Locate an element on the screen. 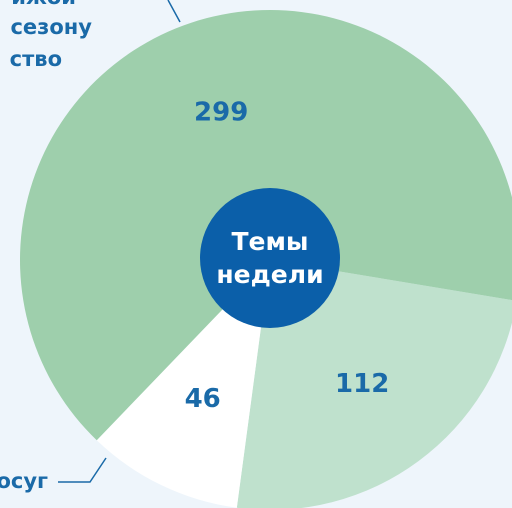  category-label: осуг is located at coordinates (24, 481).